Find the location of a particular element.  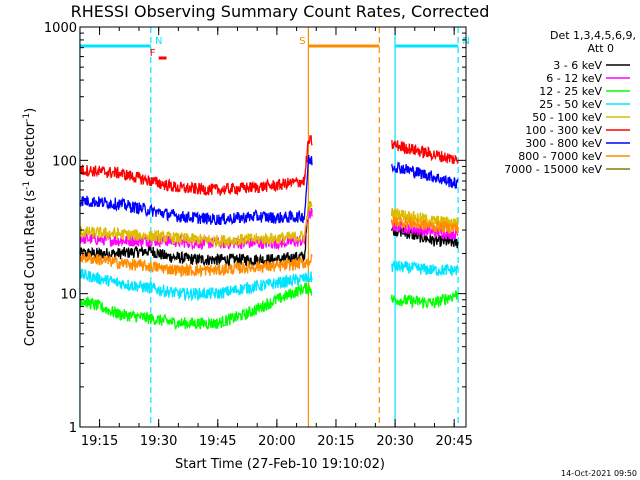

y-tick-label-0: 1 is located at coordinates (73, 428).